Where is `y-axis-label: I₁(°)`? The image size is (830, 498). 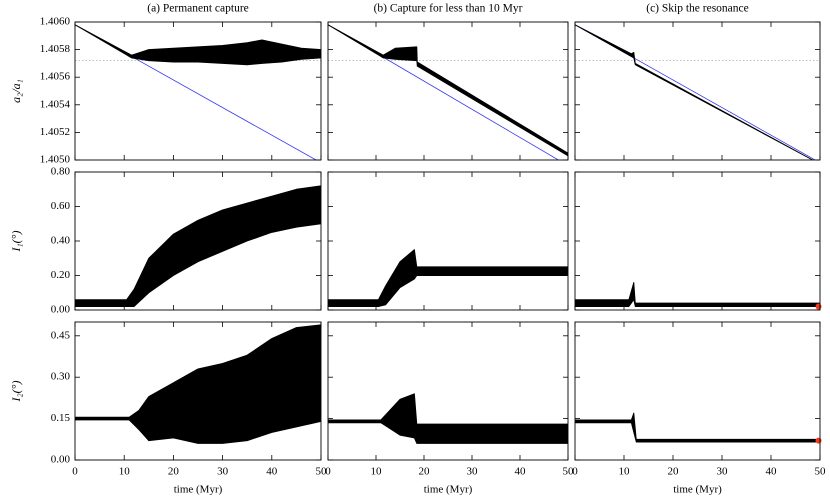 y-axis-label: I₁(°) is located at coordinates (16, 242).